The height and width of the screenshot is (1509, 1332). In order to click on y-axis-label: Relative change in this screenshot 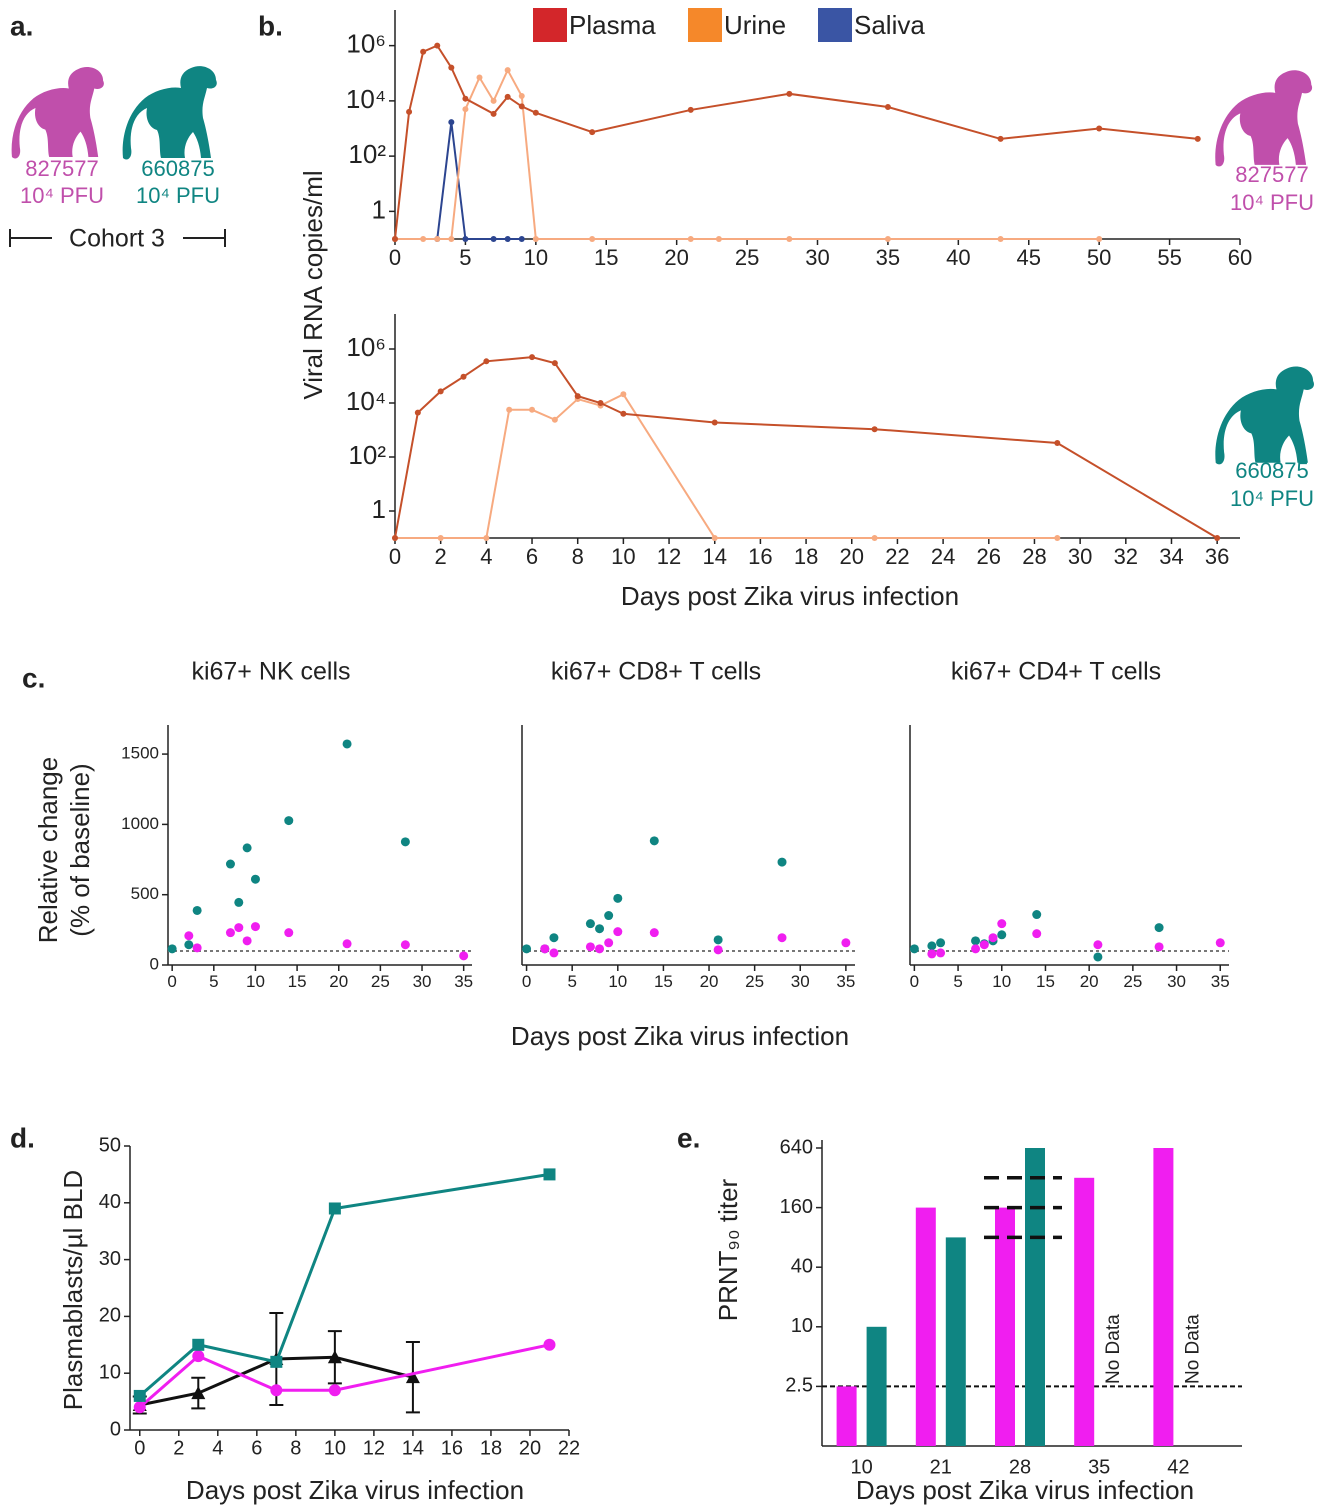, I will do `click(48, 850)`.